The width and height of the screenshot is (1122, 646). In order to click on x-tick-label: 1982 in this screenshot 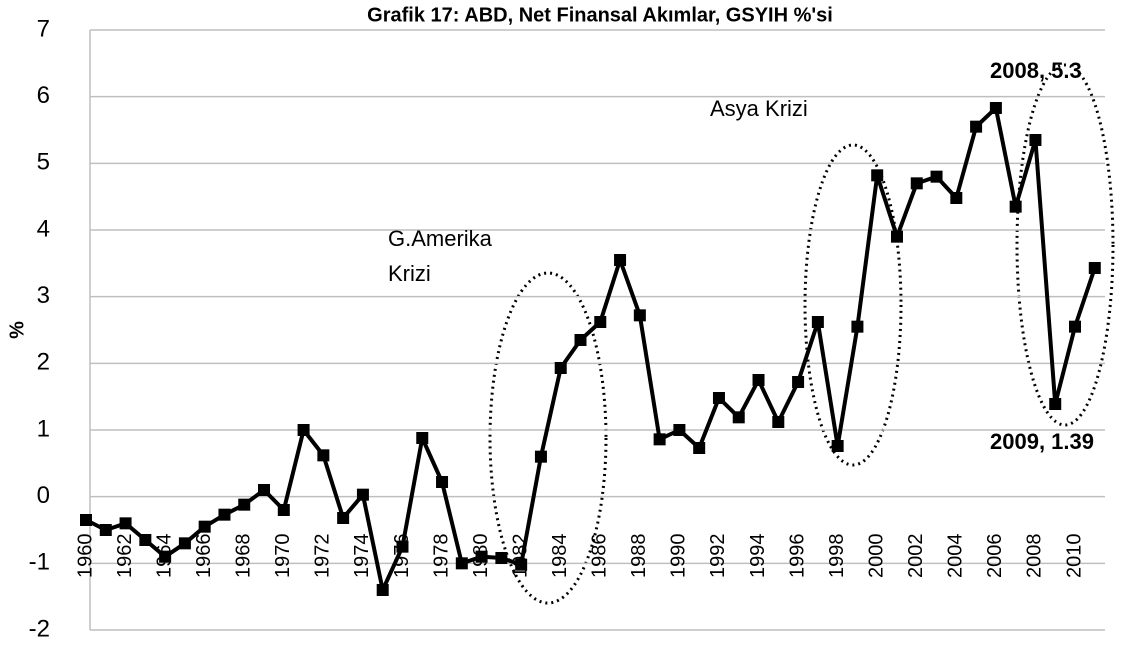, I will do `click(520, 556)`.